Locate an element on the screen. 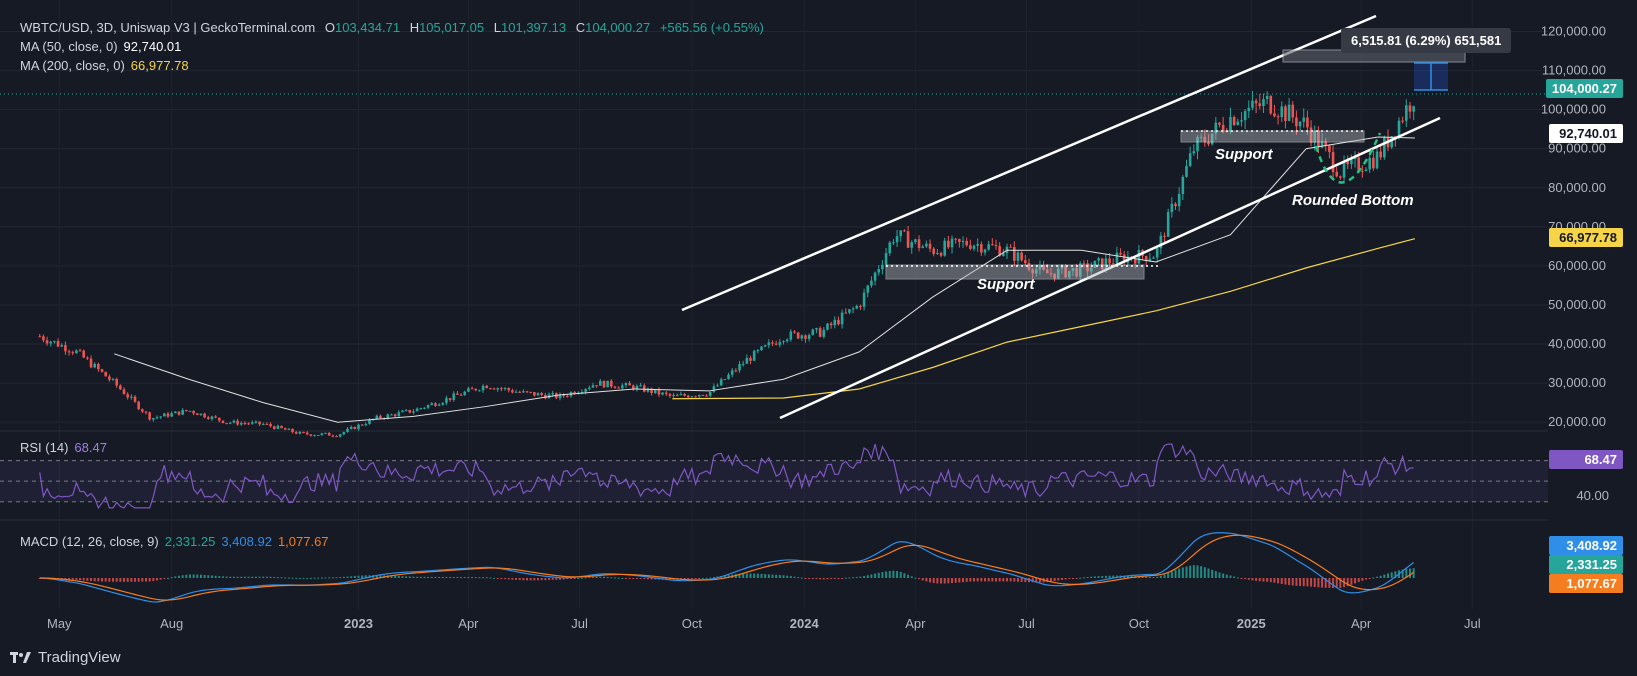  support-label-lower: Support is located at coordinates (1006, 284).